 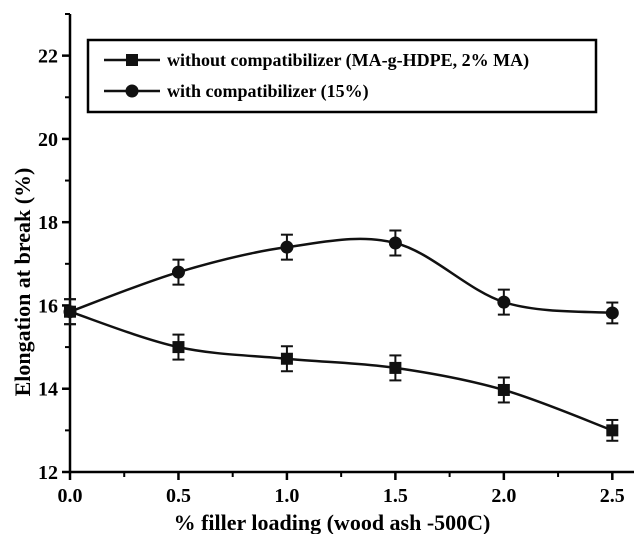 What do you see at coordinates (48, 223) in the screenshot?
I see `y-tick-label: 18` at bounding box center [48, 223].